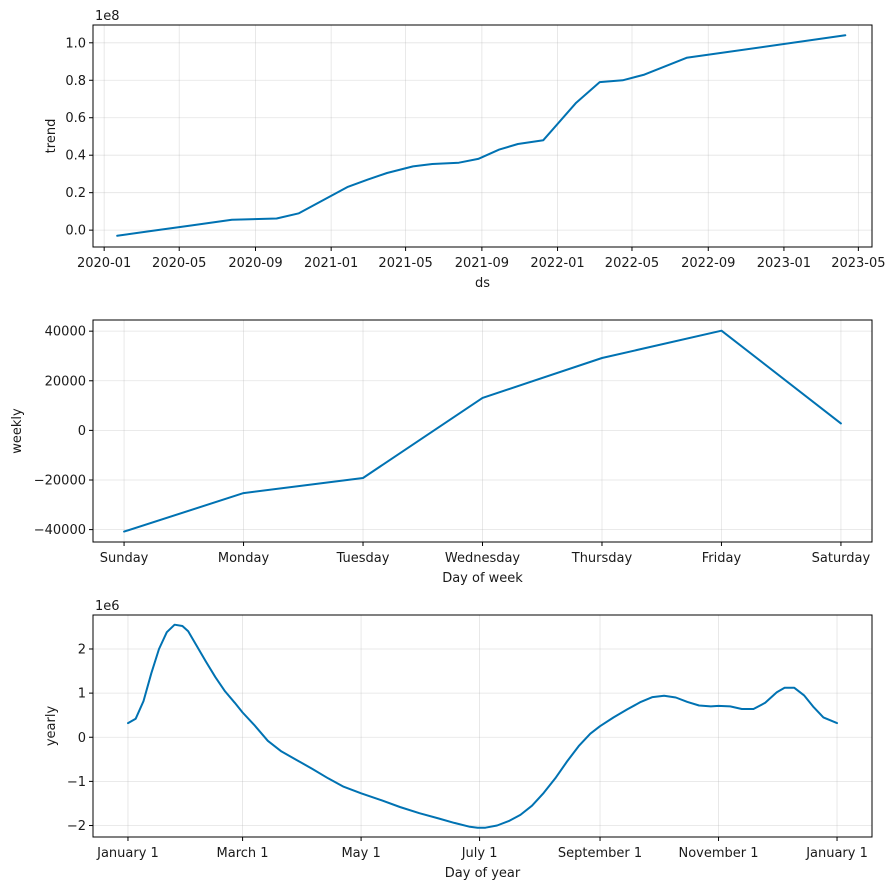 The height and width of the screenshot is (890, 887). Describe the element at coordinates (722, 558) in the screenshot. I see `x-tick-label: Friday` at that location.